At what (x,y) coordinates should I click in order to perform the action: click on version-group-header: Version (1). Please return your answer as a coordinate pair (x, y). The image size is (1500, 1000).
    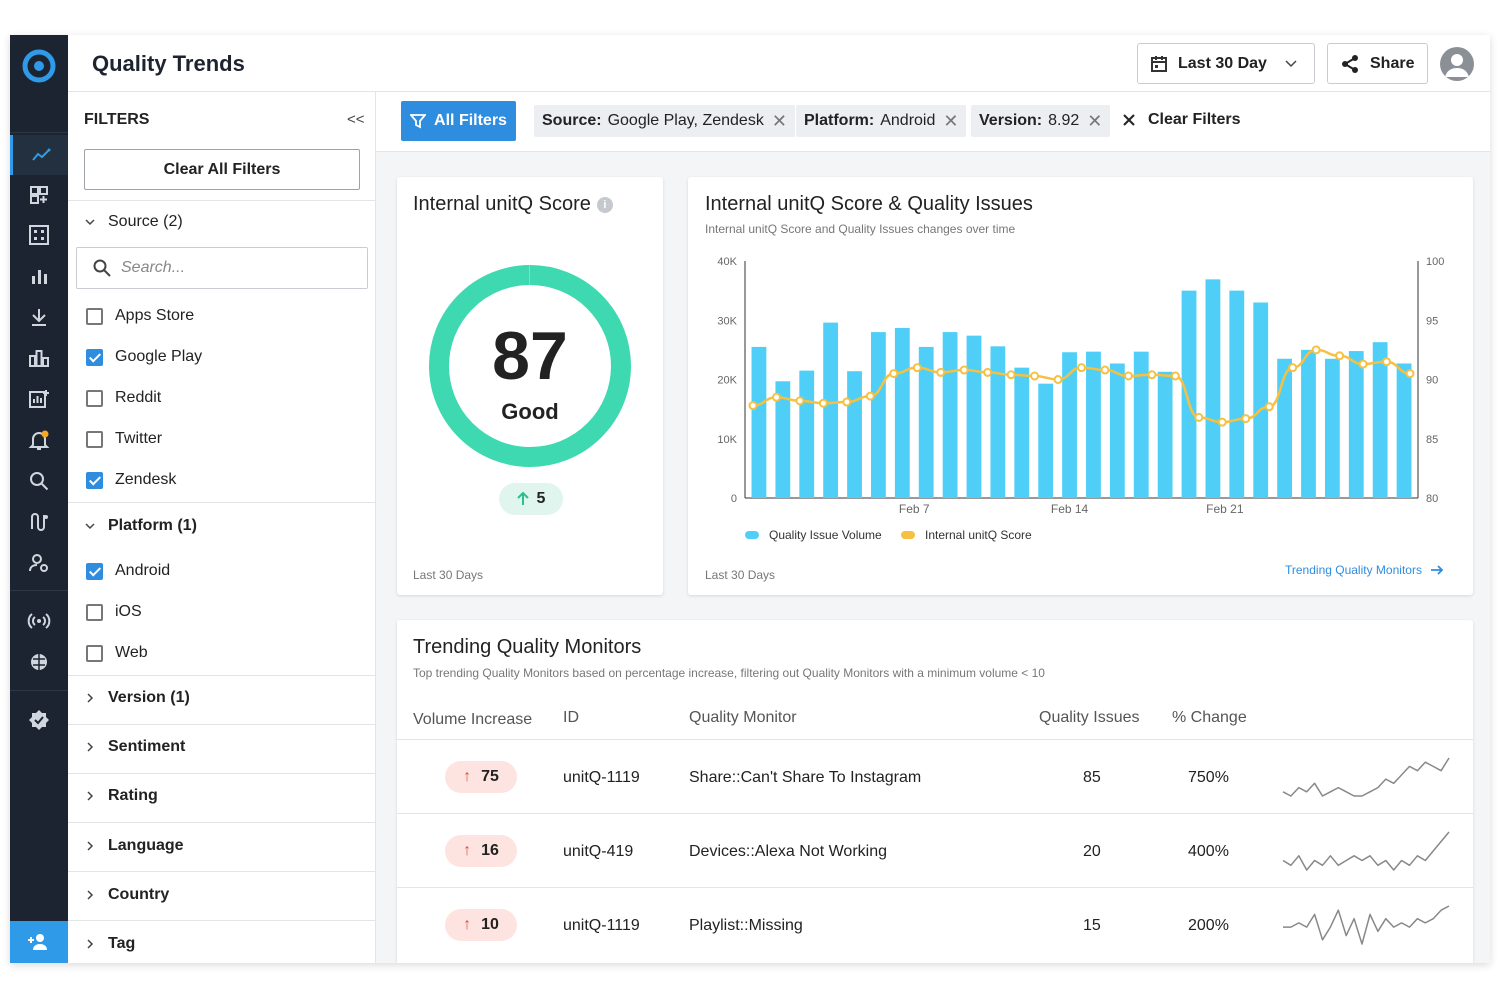
    Looking at the image, I should click on (137, 698).